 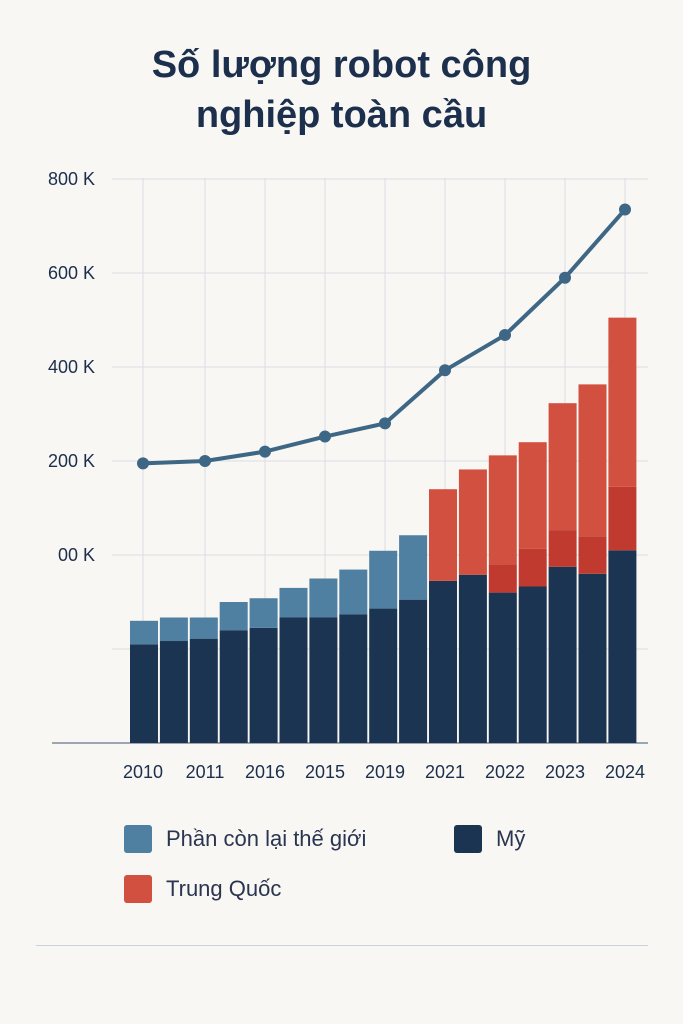 I want to click on x-tick-label-0: 2010, so click(x=143, y=772).